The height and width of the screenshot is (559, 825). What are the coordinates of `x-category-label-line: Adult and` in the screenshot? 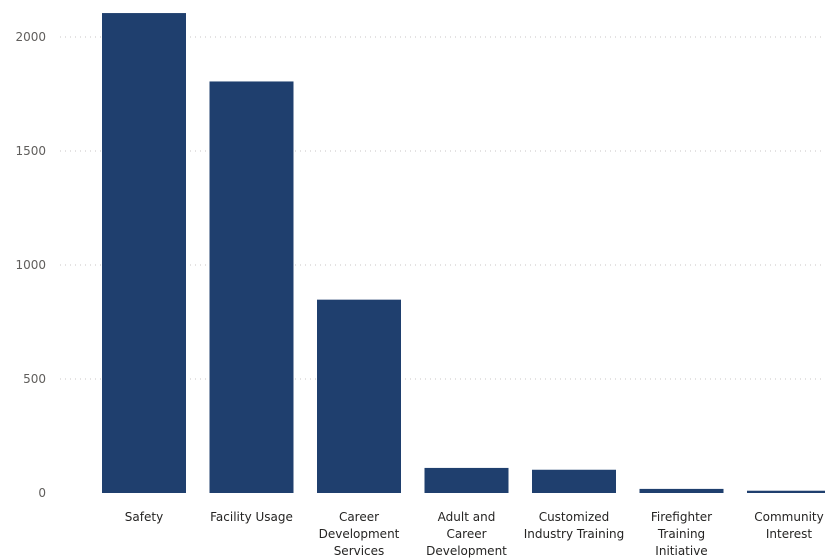 It's located at (467, 517).